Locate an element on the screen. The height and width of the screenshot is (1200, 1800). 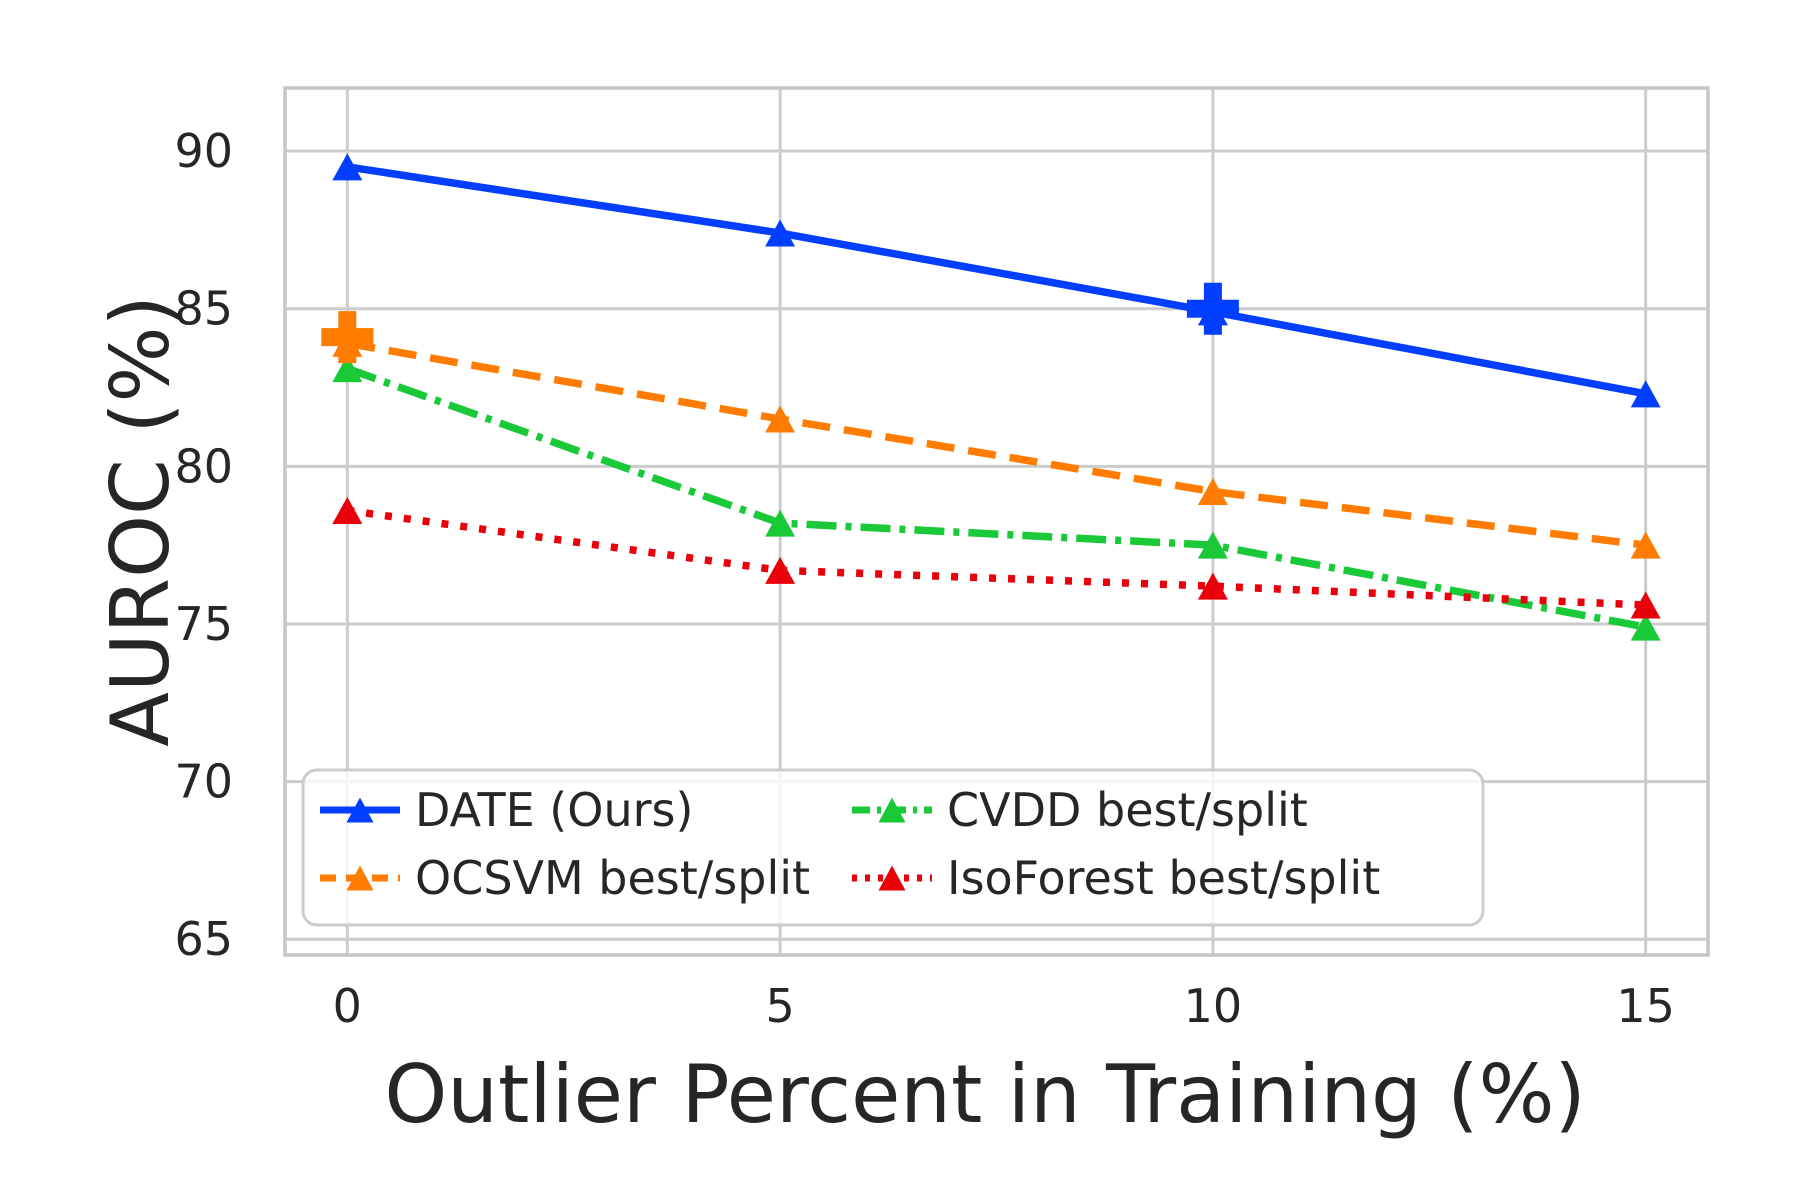
legend-box is located at coordinates (893, 847).